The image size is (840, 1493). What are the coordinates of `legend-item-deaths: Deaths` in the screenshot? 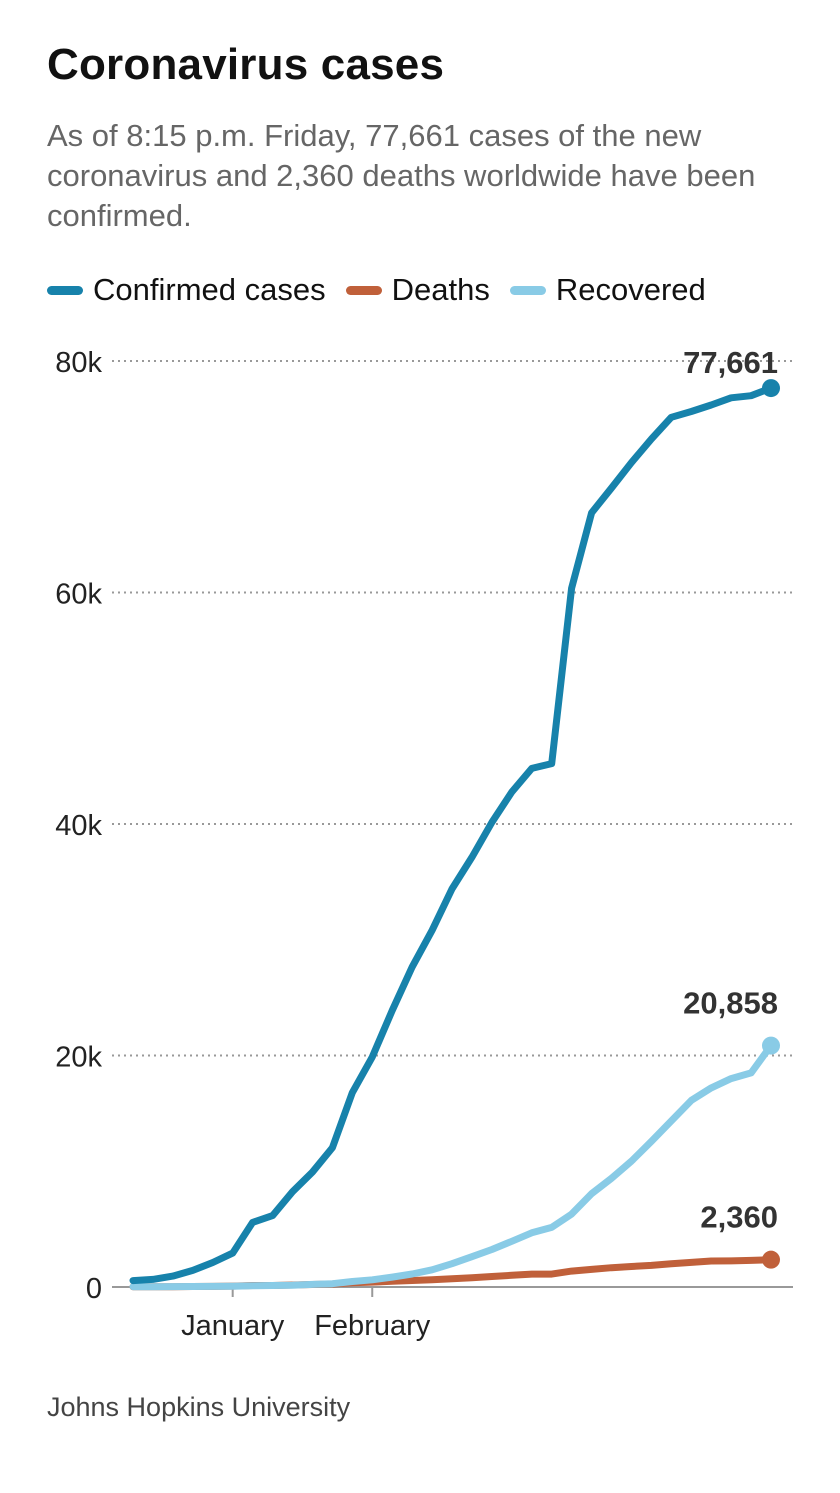 It's located at (417, 290).